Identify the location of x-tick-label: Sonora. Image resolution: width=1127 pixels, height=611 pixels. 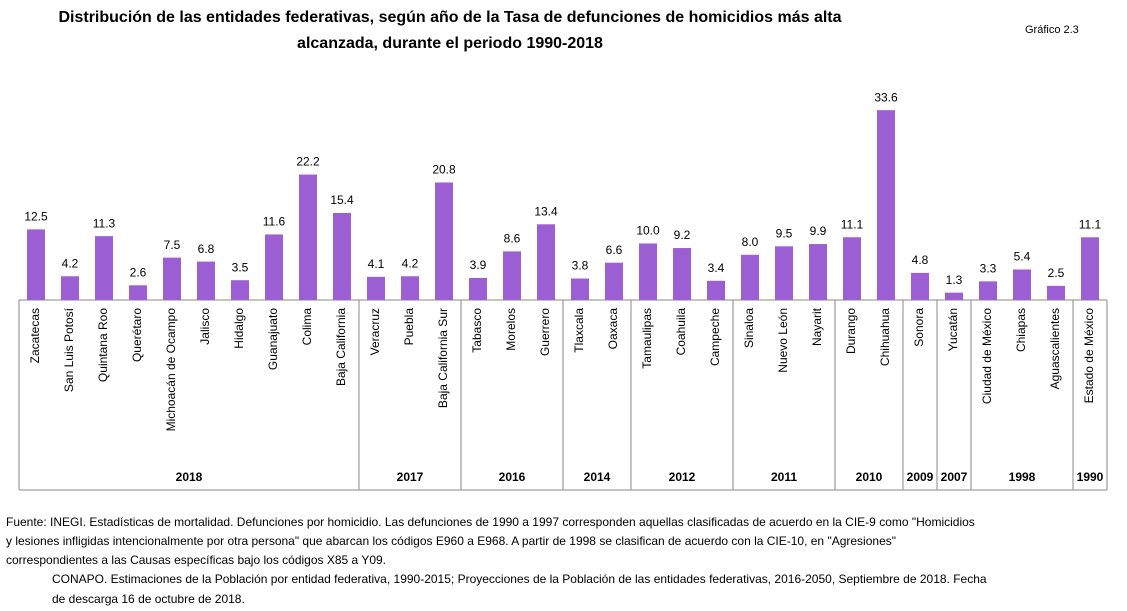
(919, 327).